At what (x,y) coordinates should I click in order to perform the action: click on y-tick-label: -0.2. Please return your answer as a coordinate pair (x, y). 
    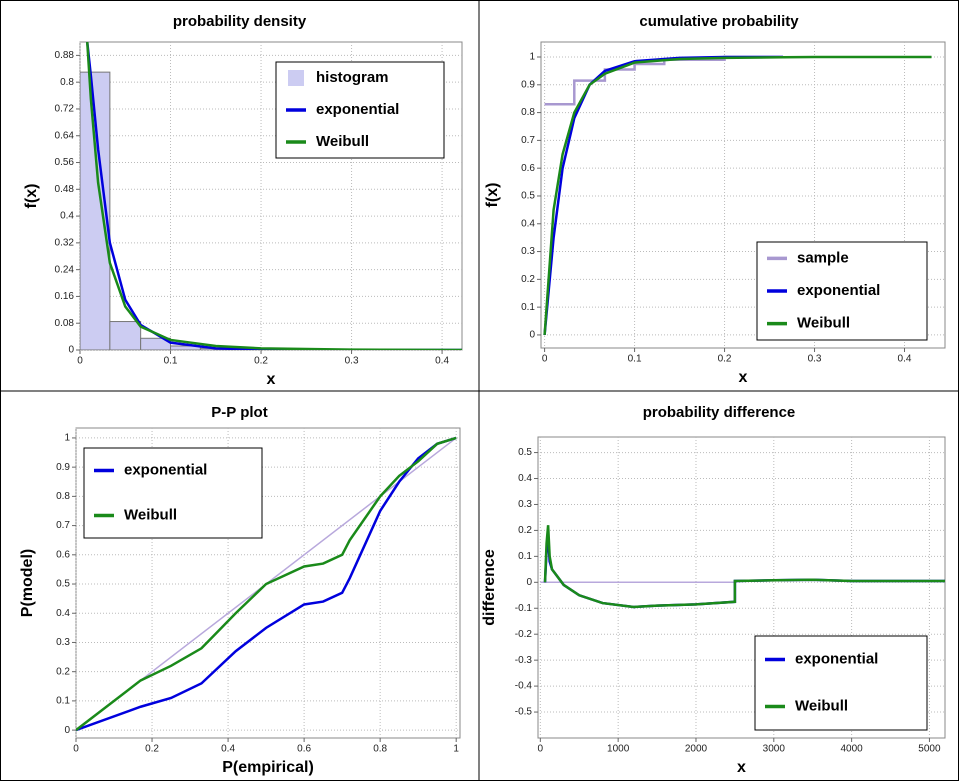
    Looking at the image, I should click on (524, 634).